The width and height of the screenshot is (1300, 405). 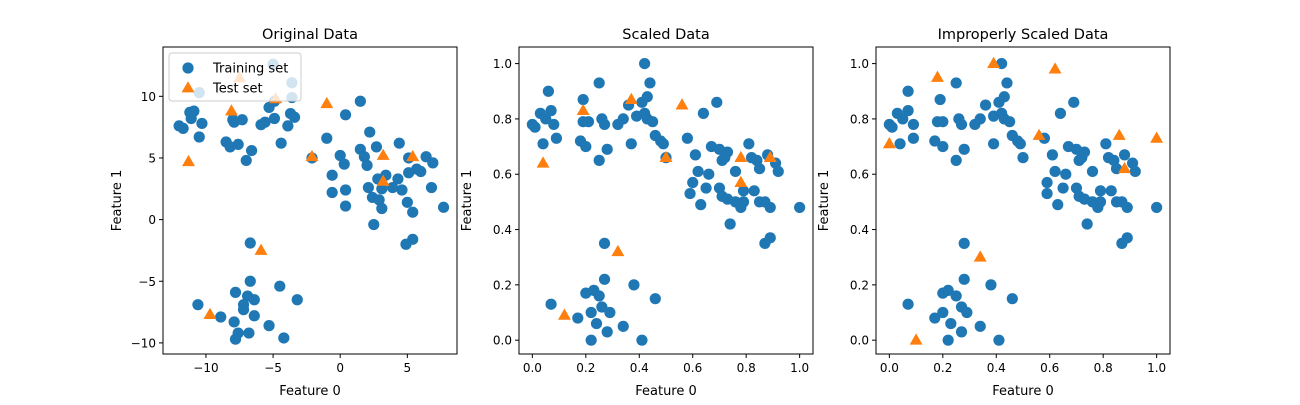 I want to click on y-tick-label: 0.2, so click(x=502, y=285).